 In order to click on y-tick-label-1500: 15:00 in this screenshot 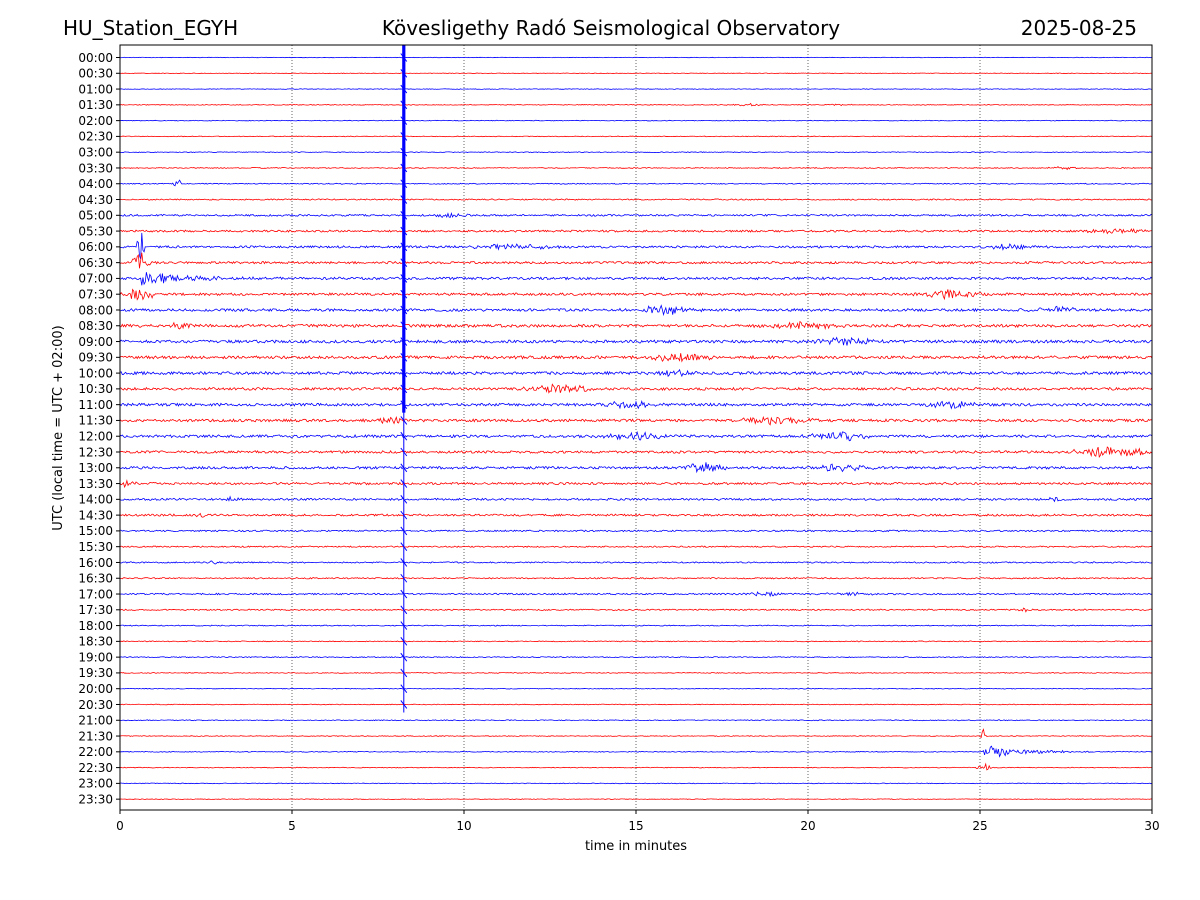, I will do `click(95, 531)`.